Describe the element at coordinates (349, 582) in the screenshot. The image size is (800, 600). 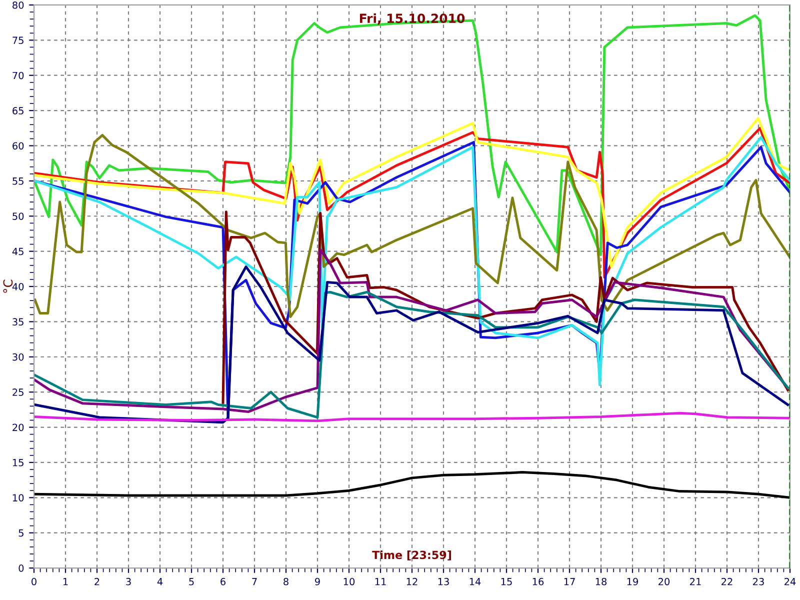
I see `x-tick-label: 10` at that location.